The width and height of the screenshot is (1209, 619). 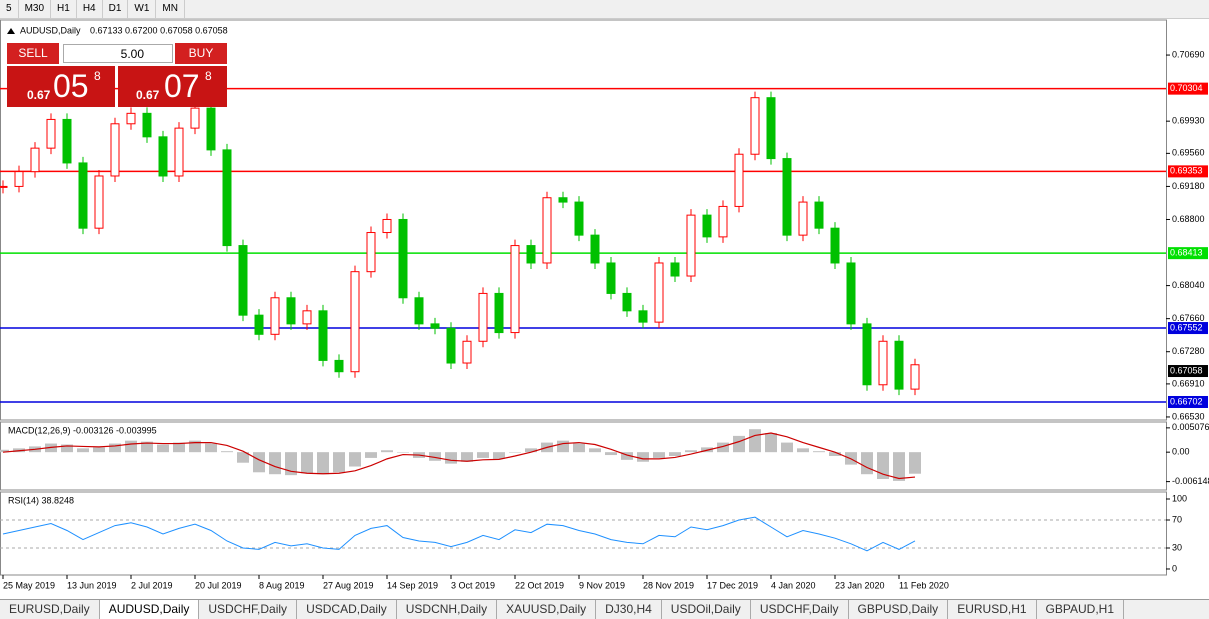 What do you see at coordinates (218, 585) in the screenshot?
I see `x-tick-label: 20 Jul 2019` at bounding box center [218, 585].